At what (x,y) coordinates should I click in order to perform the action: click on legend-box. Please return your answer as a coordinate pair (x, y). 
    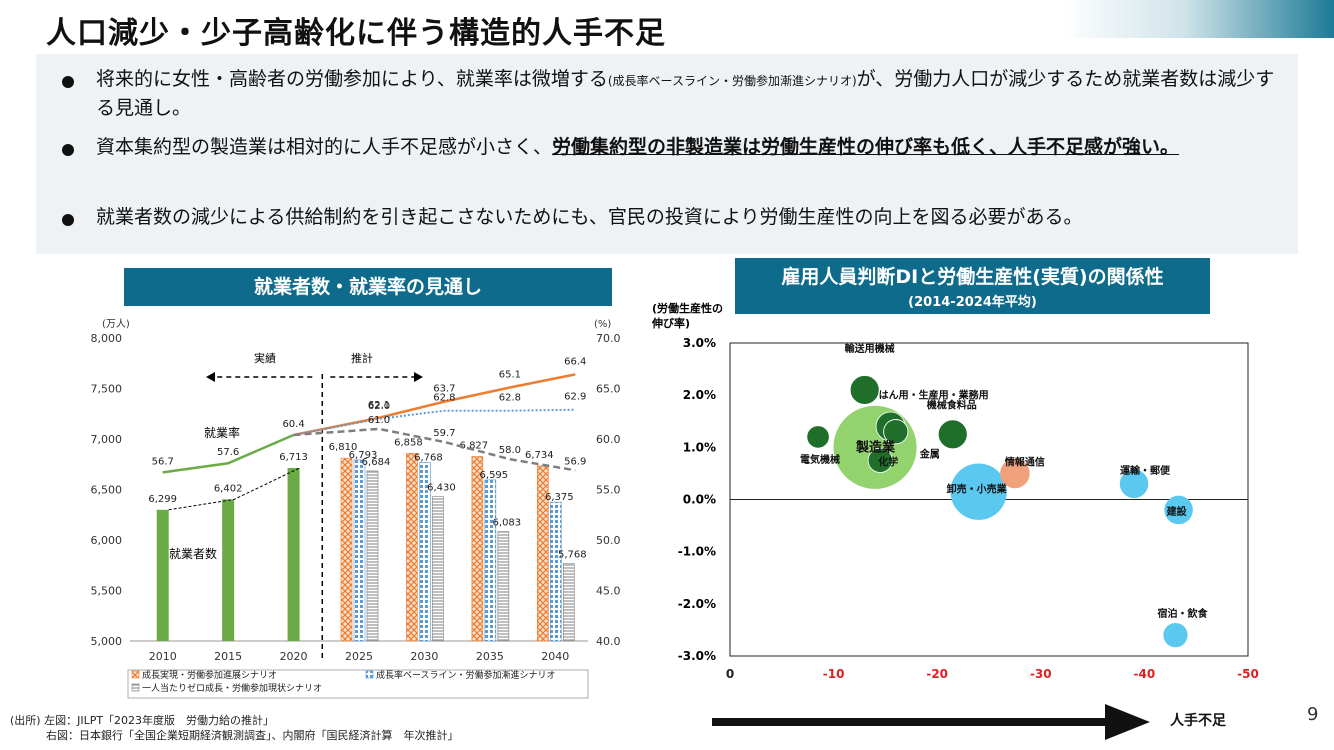
    Looking at the image, I should click on (358, 684).